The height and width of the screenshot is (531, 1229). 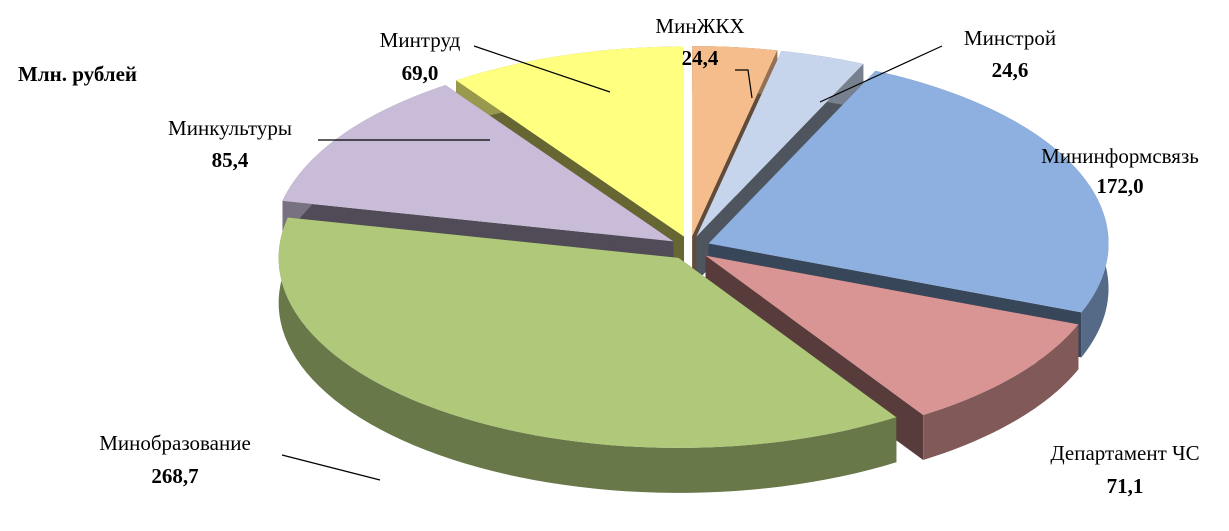 What do you see at coordinates (1119, 186) in the screenshot?
I see `value-label: 172,0` at bounding box center [1119, 186].